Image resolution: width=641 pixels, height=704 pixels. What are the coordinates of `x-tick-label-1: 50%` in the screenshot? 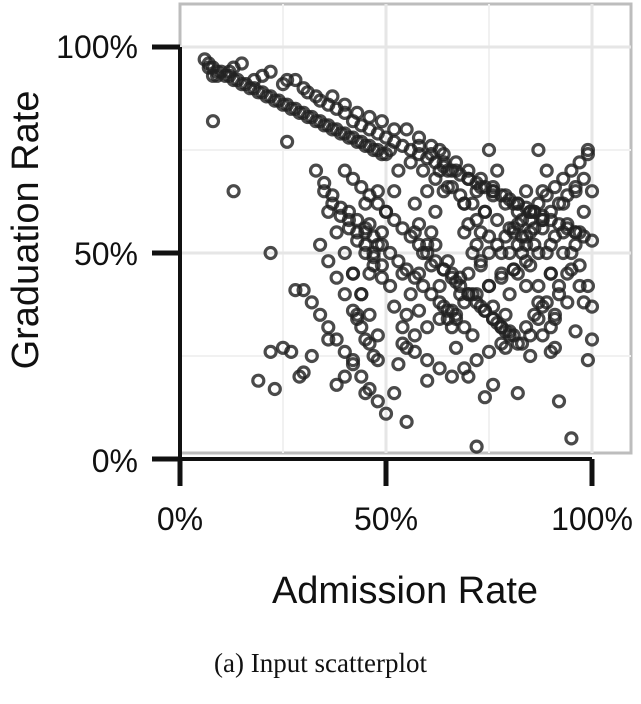 It's located at (386, 519).